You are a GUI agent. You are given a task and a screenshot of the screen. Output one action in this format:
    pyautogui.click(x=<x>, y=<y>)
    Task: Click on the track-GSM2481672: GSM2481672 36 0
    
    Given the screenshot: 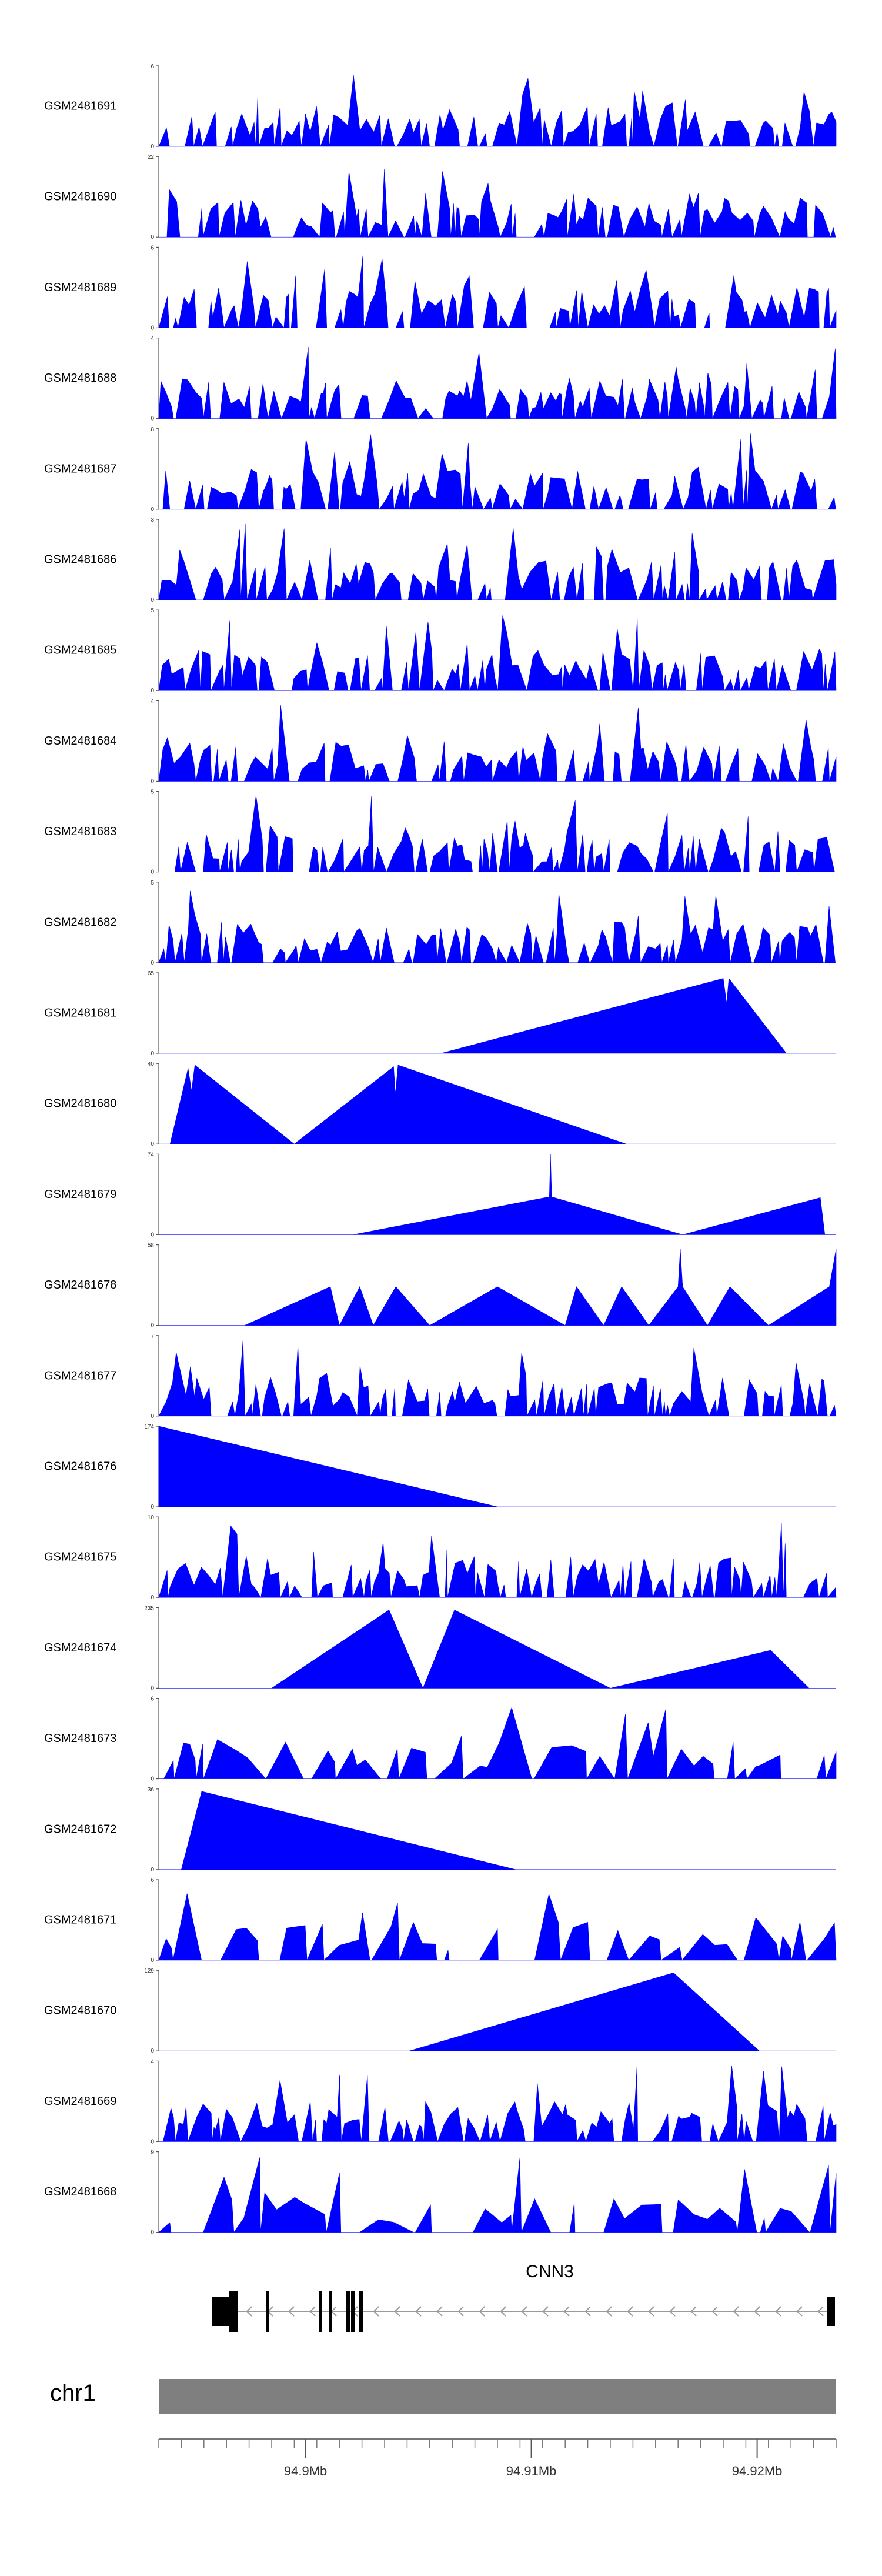 What is the action you would take?
    pyautogui.click(x=440, y=1830)
    